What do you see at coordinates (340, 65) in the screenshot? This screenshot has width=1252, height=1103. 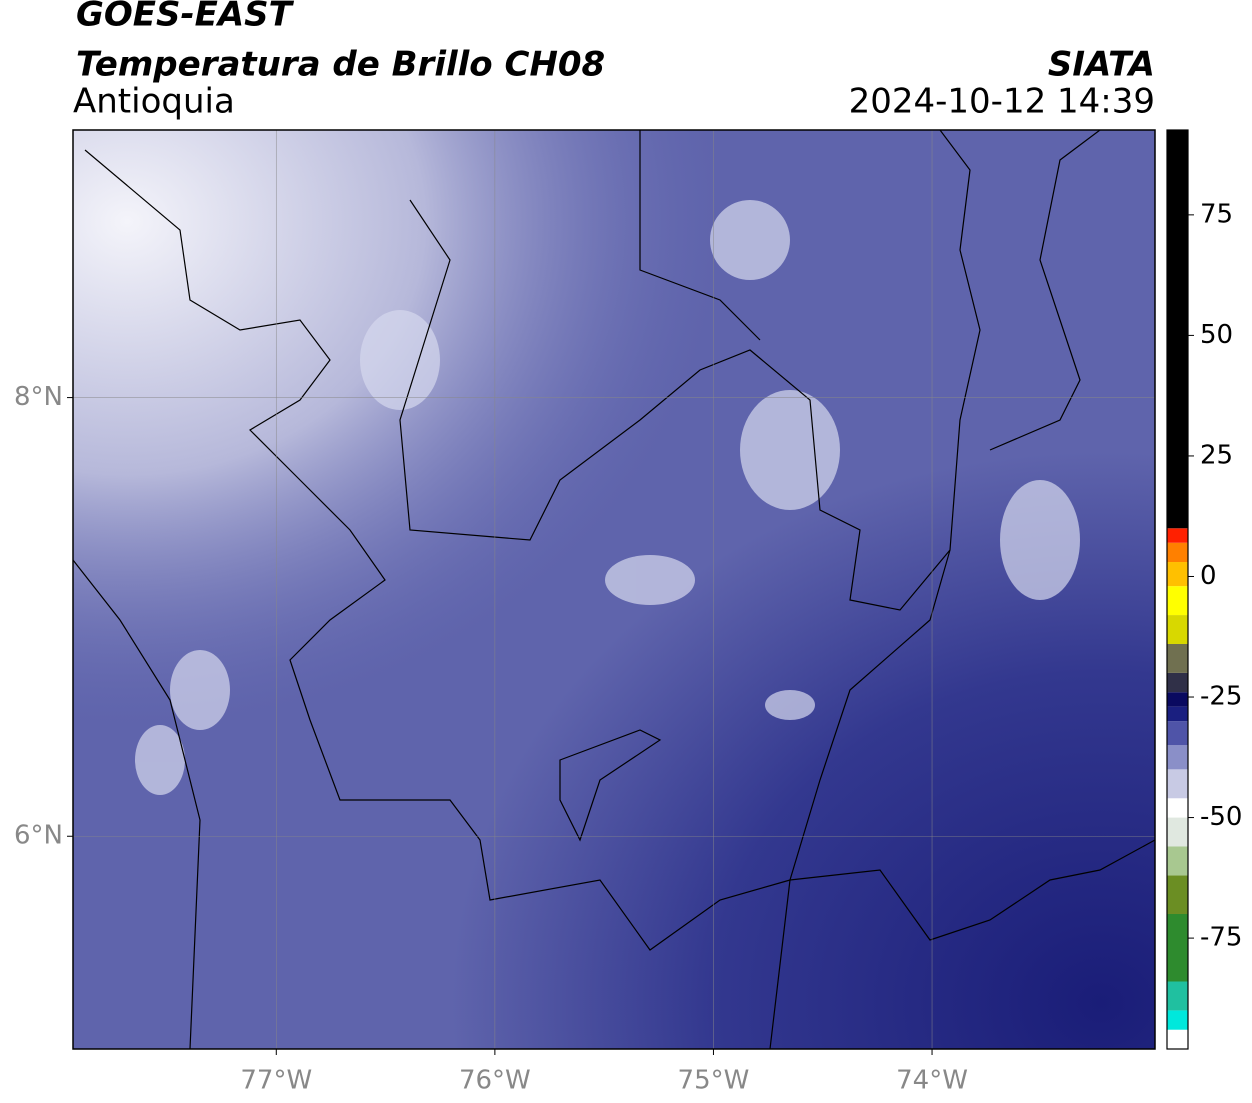 I see `subtitle: Temperatura de Brillo CH08` at bounding box center [340, 65].